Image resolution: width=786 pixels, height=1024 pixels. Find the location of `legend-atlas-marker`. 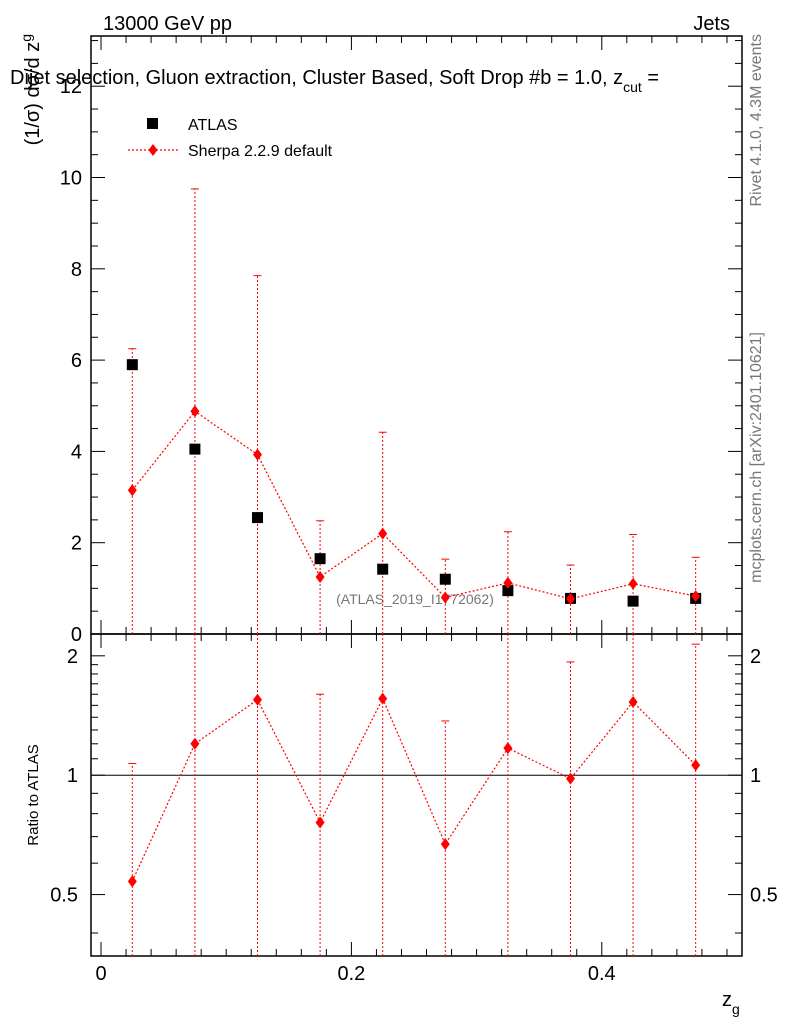

legend-atlas-marker is located at coordinates (152, 123).